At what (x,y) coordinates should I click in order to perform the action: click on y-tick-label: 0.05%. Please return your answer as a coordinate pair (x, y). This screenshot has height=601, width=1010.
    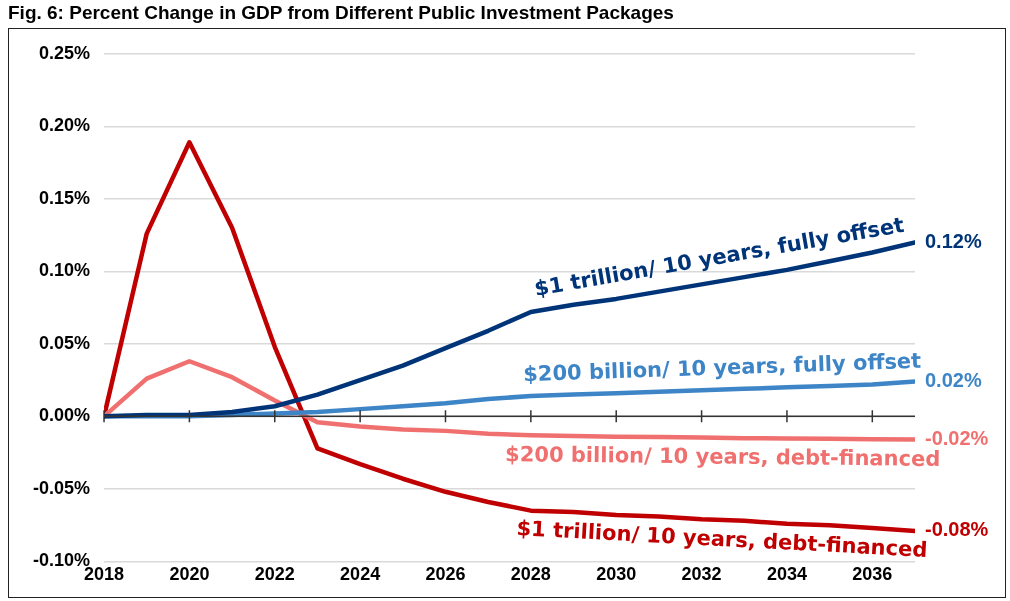
    Looking at the image, I should click on (64, 342).